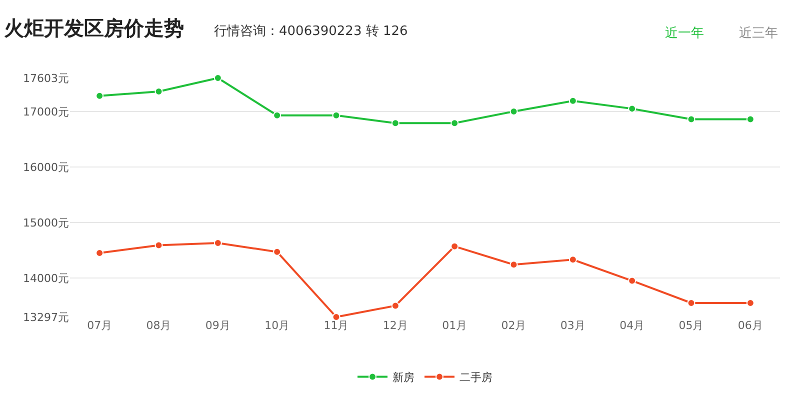 This screenshot has height=403, width=800. Describe the element at coordinates (632, 325) in the screenshot. I see `x-tick-label: 04月` at that location.